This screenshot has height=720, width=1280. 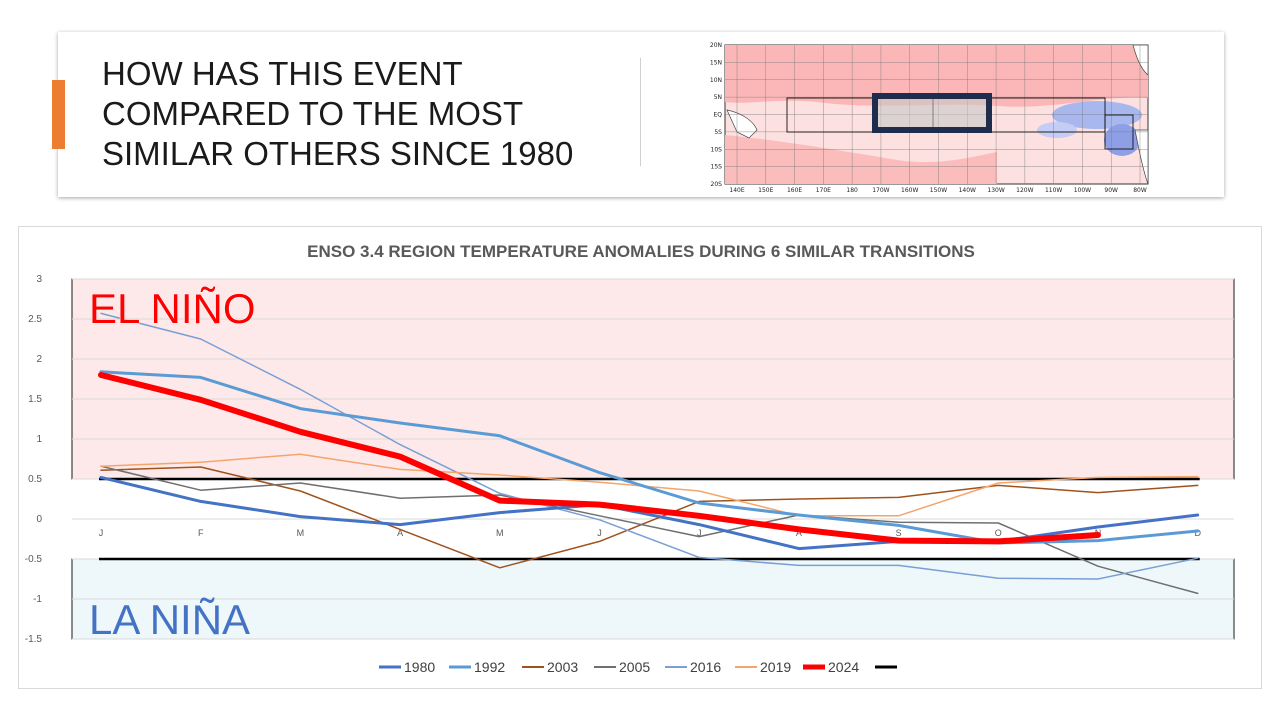 I want to click on y-tick-label: -1, so click(x=37, y=599).